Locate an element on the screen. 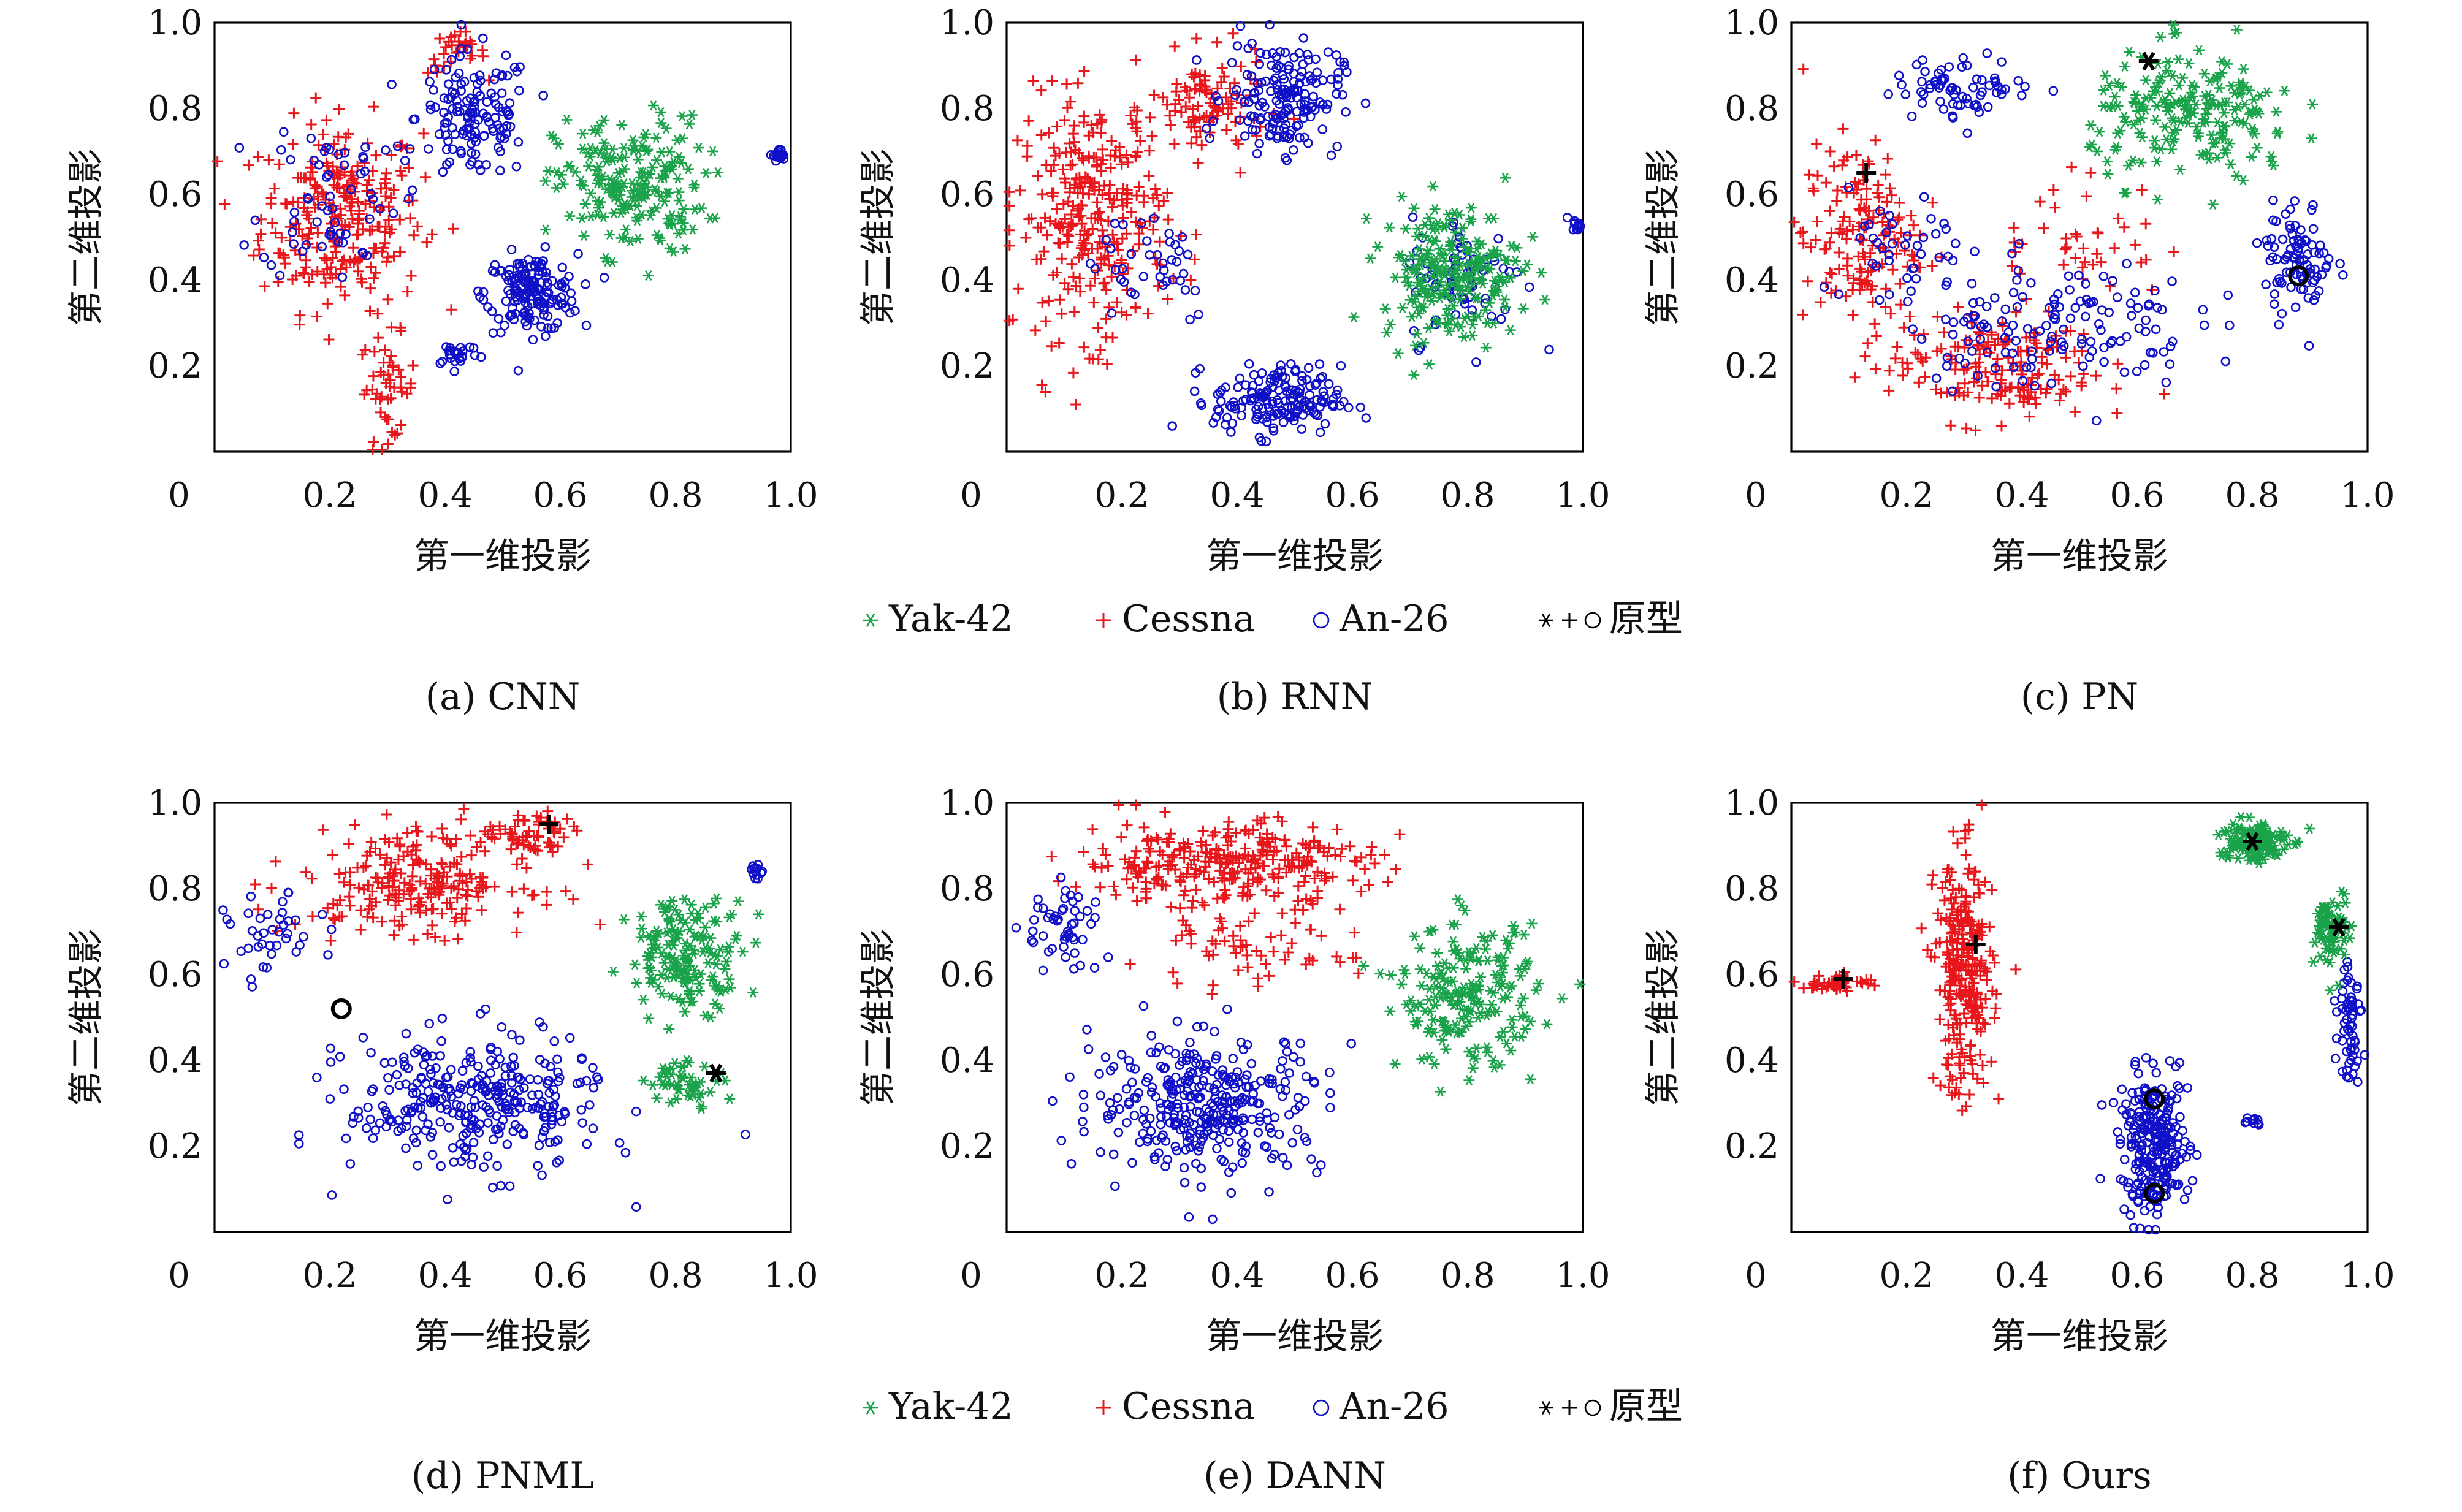  y-tick-label: 1.0 is located at coordinates (967, 23).